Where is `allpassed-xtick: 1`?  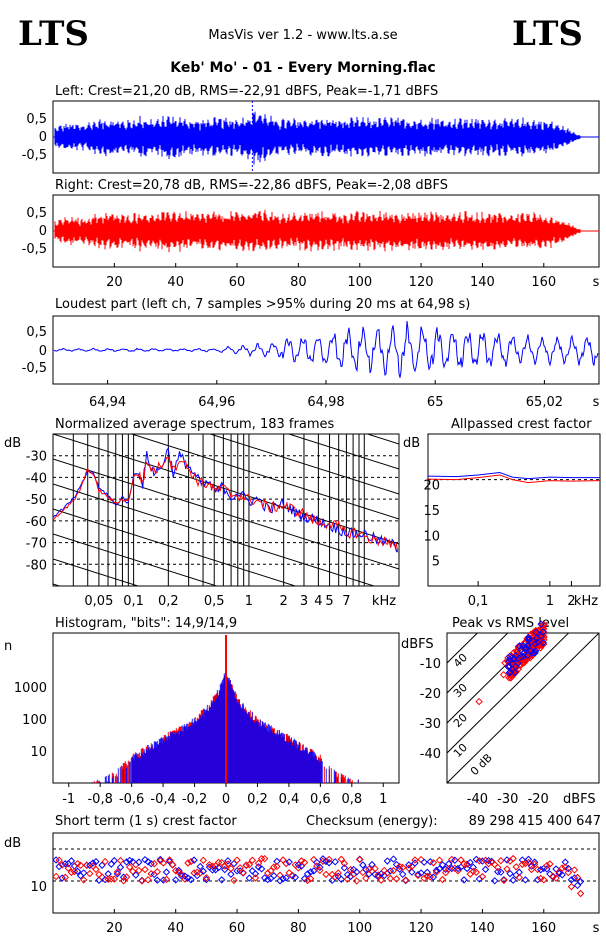
allpassed-xtick: 1 is located at coordinates (550, 601).